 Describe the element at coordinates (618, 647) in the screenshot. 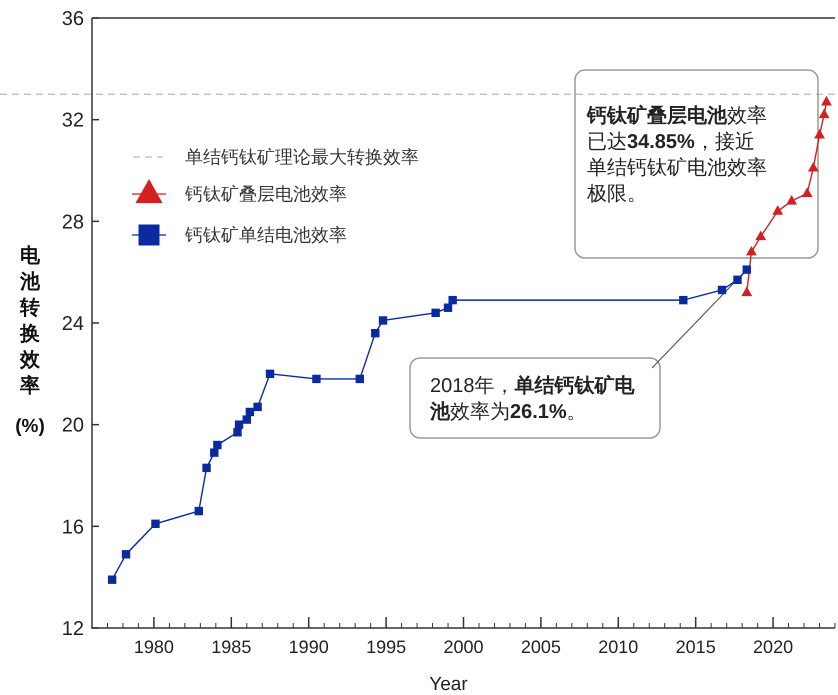

I see `x-tick-label: 2010` at that location.